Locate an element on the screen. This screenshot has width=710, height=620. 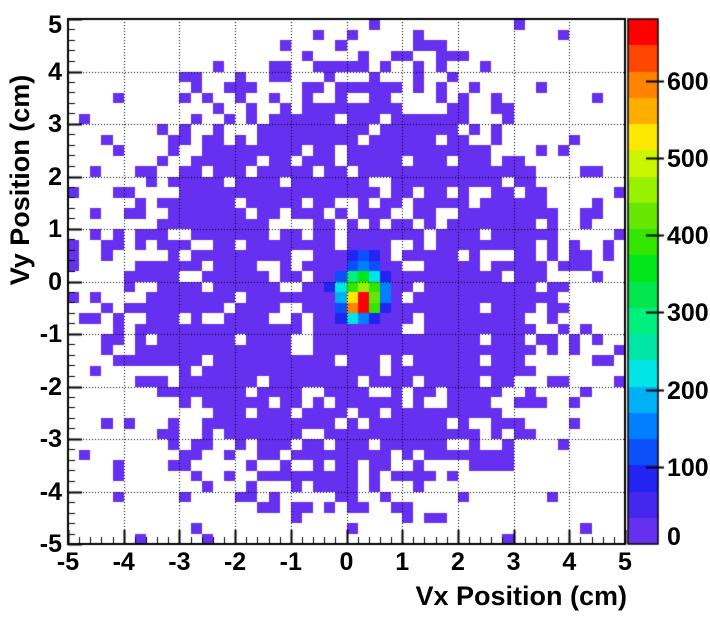
colorbar-tick-label: 400 is located at coordinates (688, 236).